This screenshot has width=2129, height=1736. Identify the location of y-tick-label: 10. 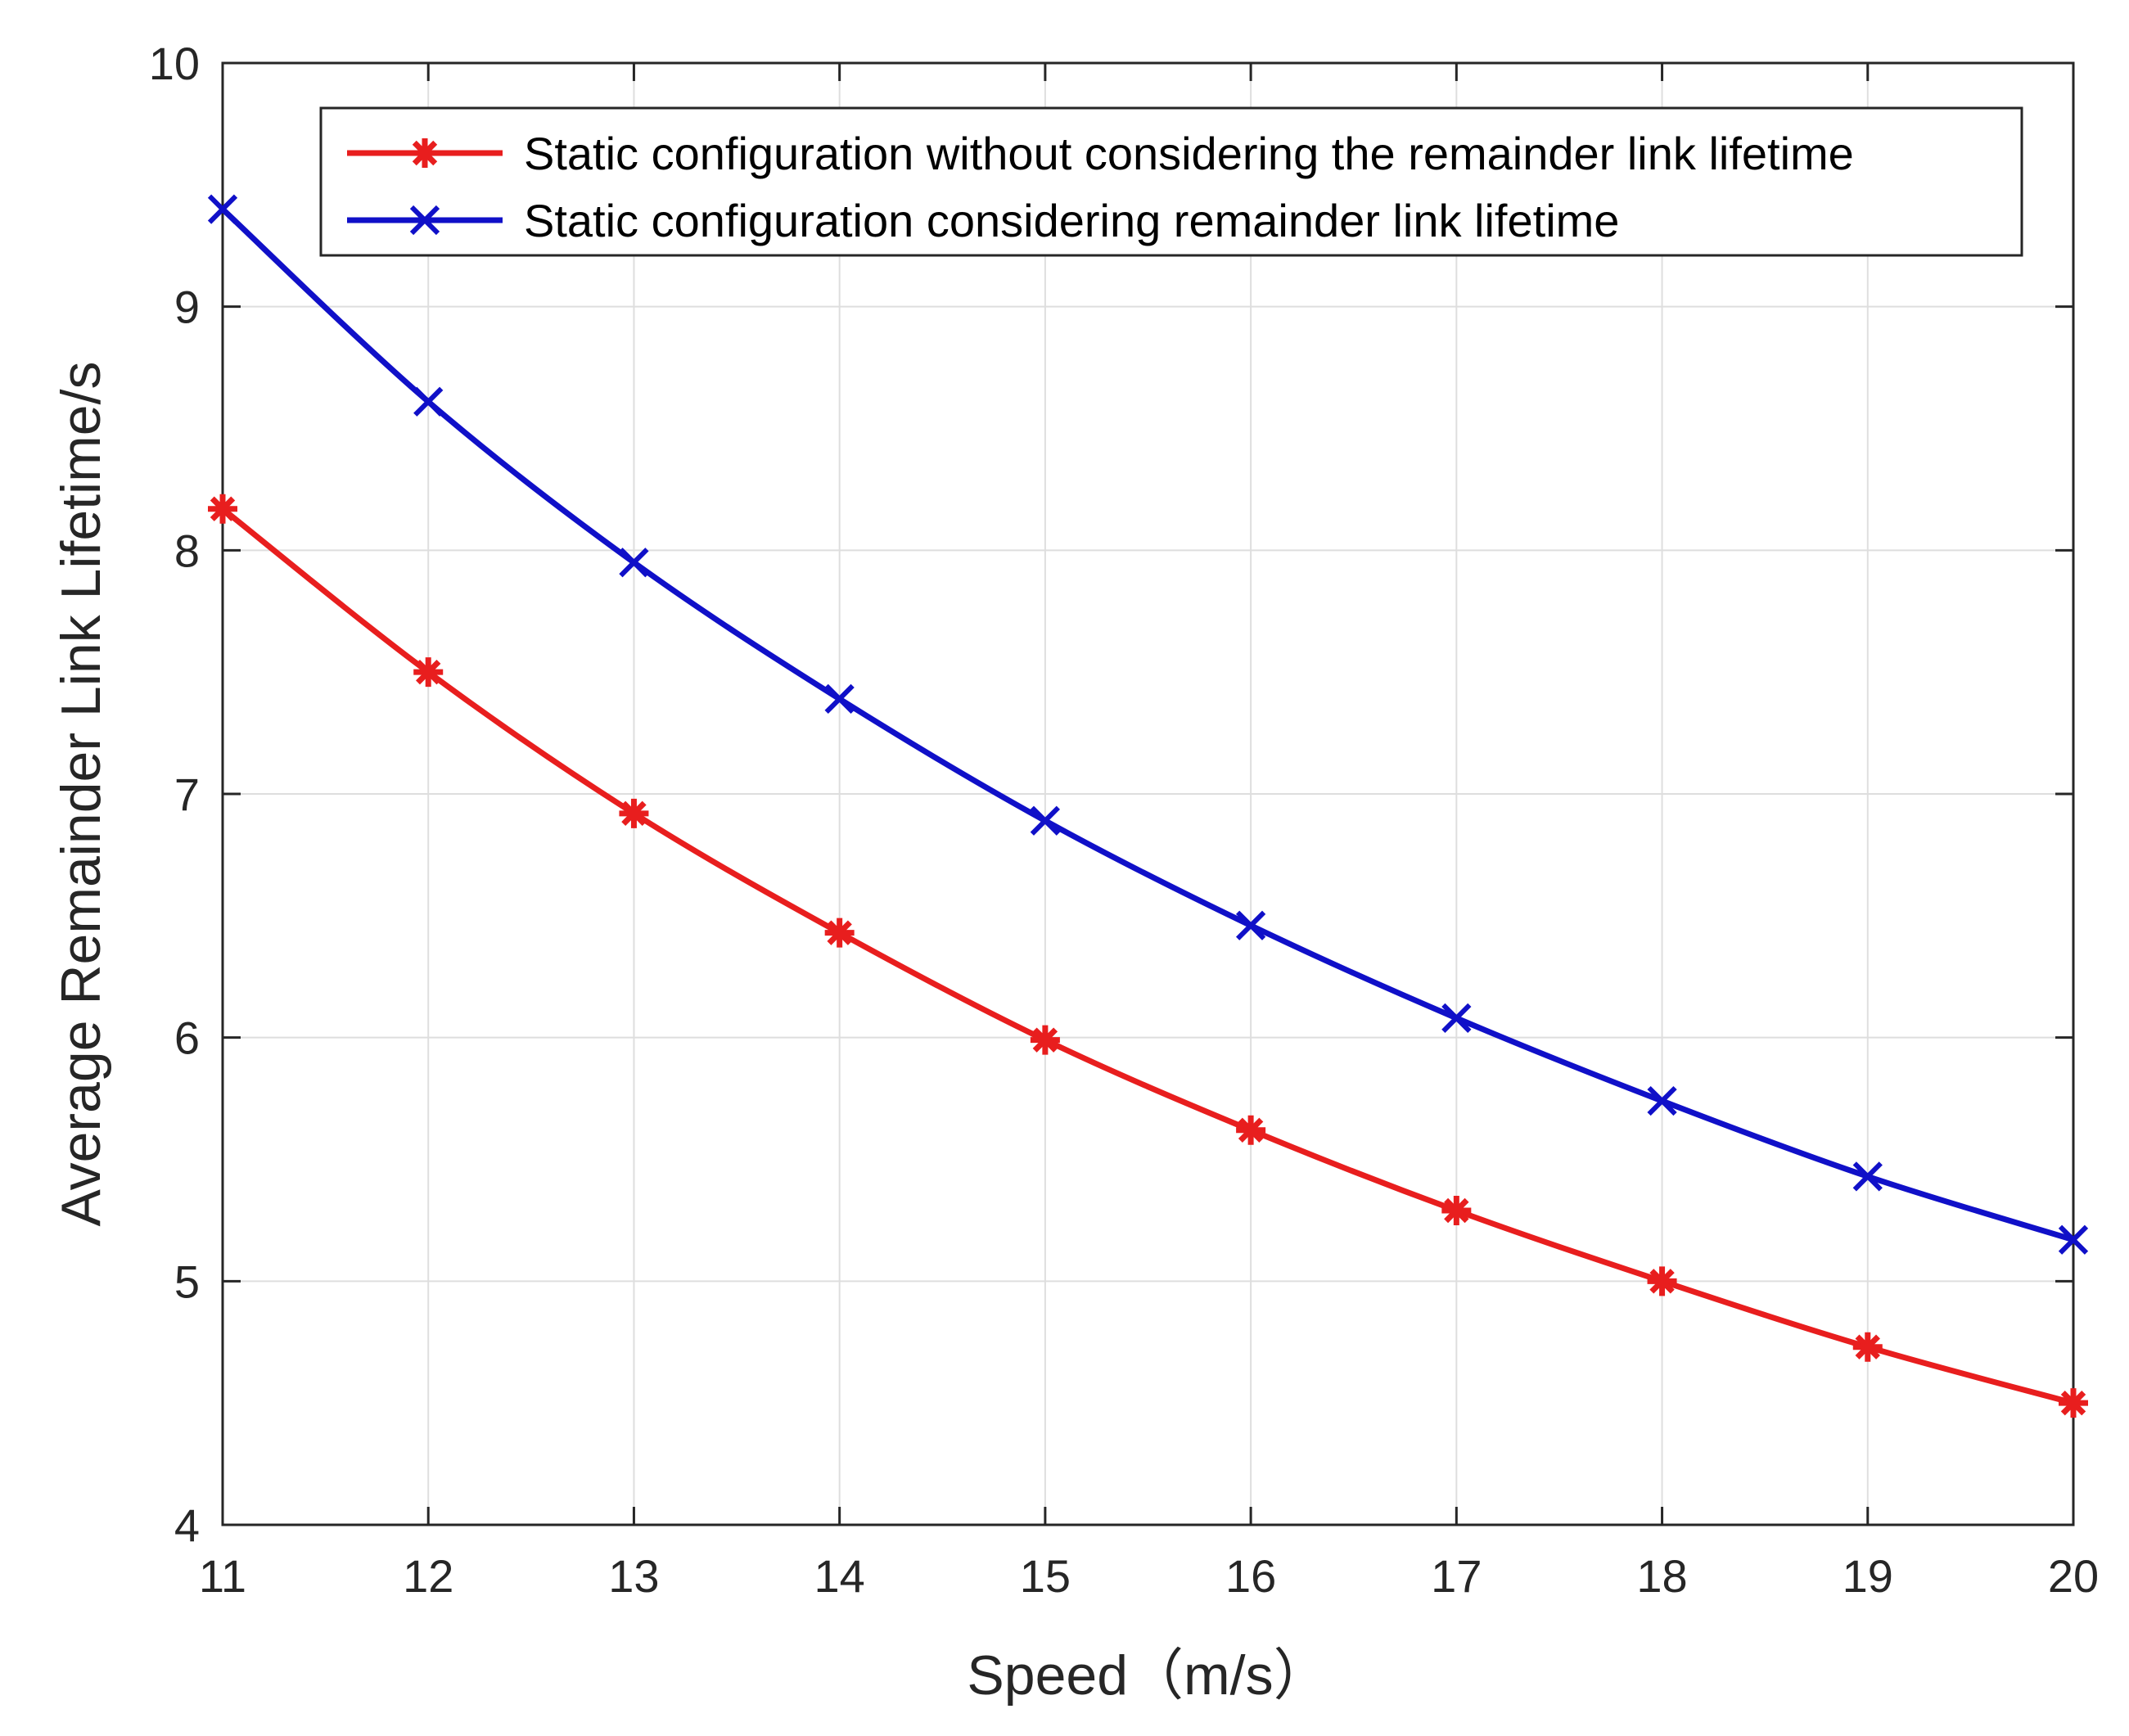
(174, 63).